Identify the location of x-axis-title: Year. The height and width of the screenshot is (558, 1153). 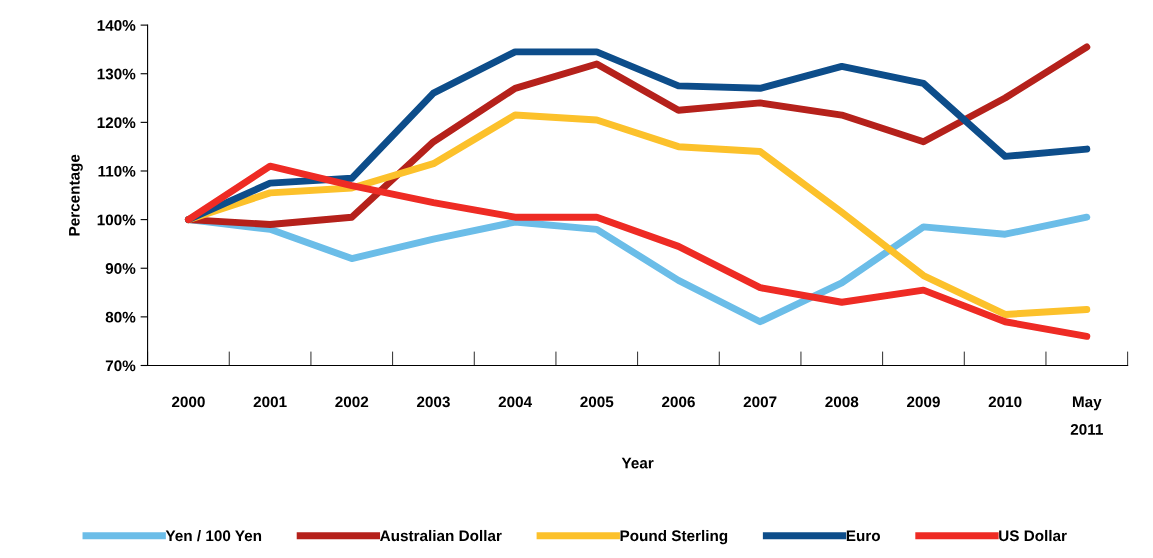
(637, 463).